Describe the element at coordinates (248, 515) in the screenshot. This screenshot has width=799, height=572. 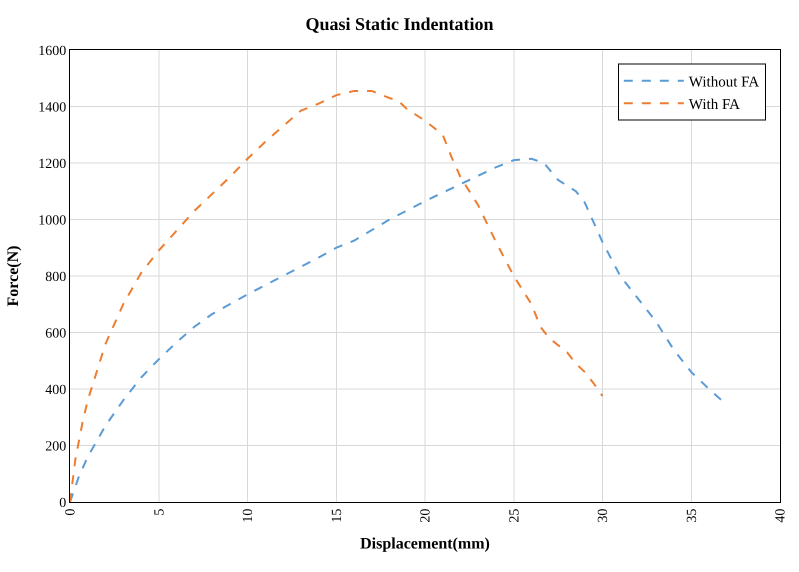
I see `x-tick-label: 10` at that location.